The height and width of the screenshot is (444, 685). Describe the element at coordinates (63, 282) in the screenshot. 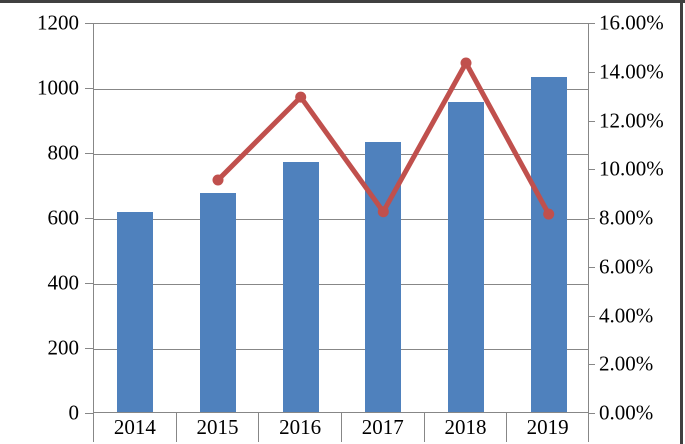

I see `left-axis-label-400: 400` at that location.